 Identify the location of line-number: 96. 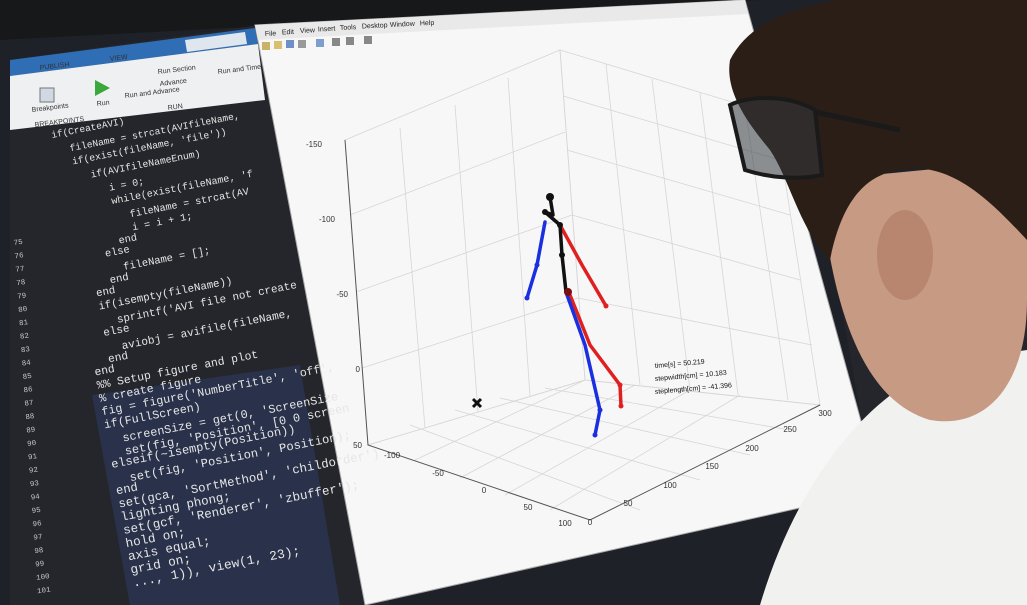
(37, 524).